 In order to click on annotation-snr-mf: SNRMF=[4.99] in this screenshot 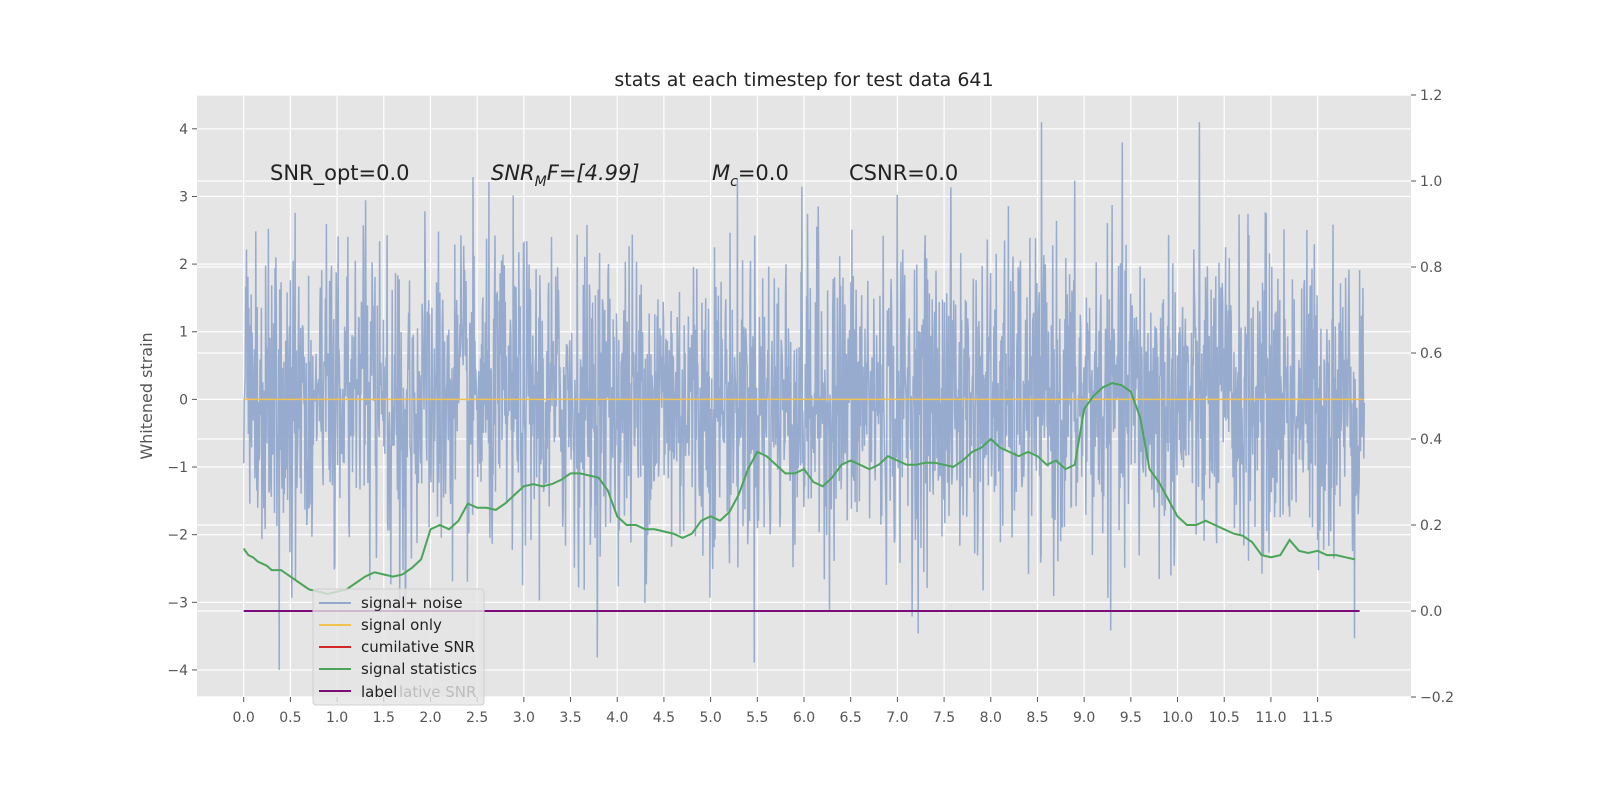, I will do `click(565, 175)`.